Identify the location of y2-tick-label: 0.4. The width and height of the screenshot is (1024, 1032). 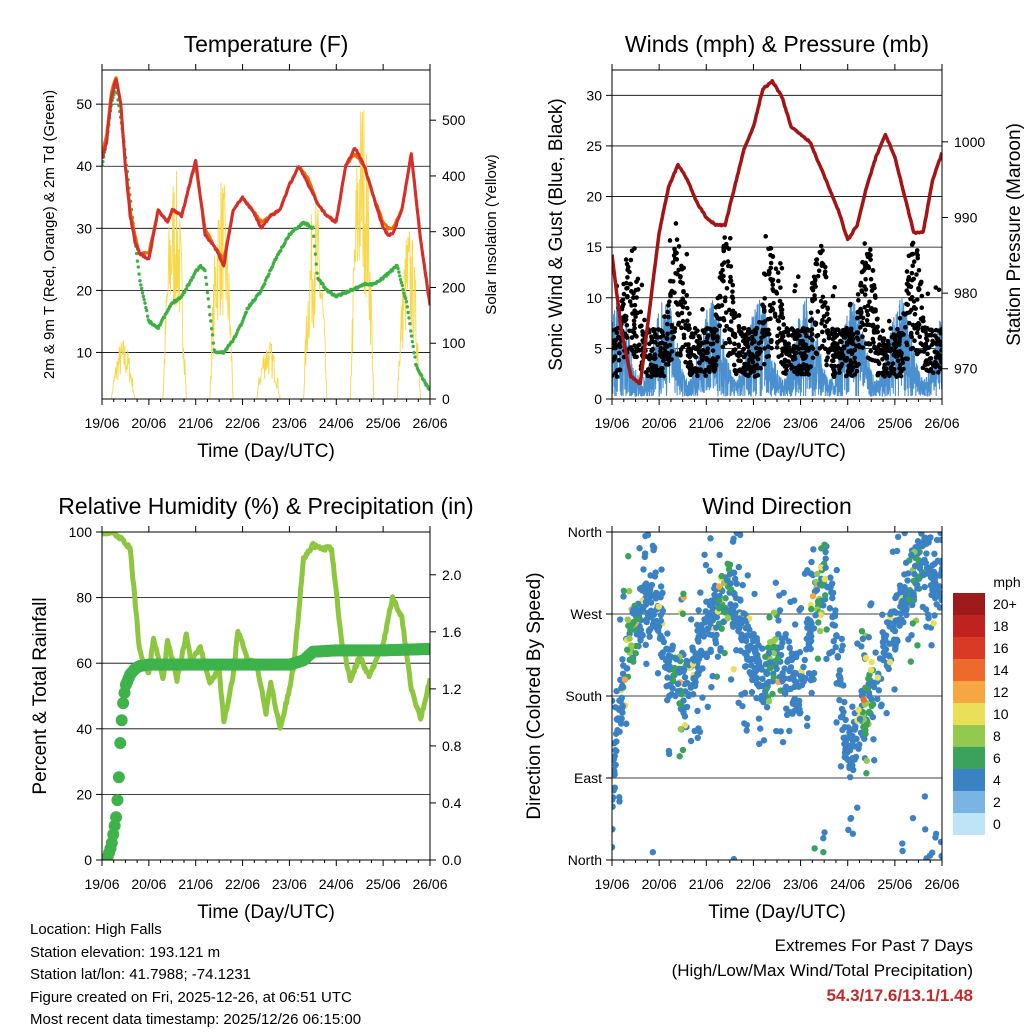
(452, 803).